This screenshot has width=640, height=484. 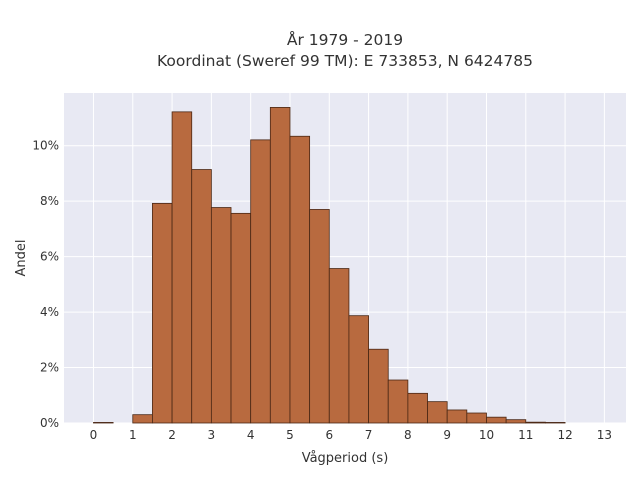 I want to click on y-axis-label: Andel, so click(x=21, y=258).